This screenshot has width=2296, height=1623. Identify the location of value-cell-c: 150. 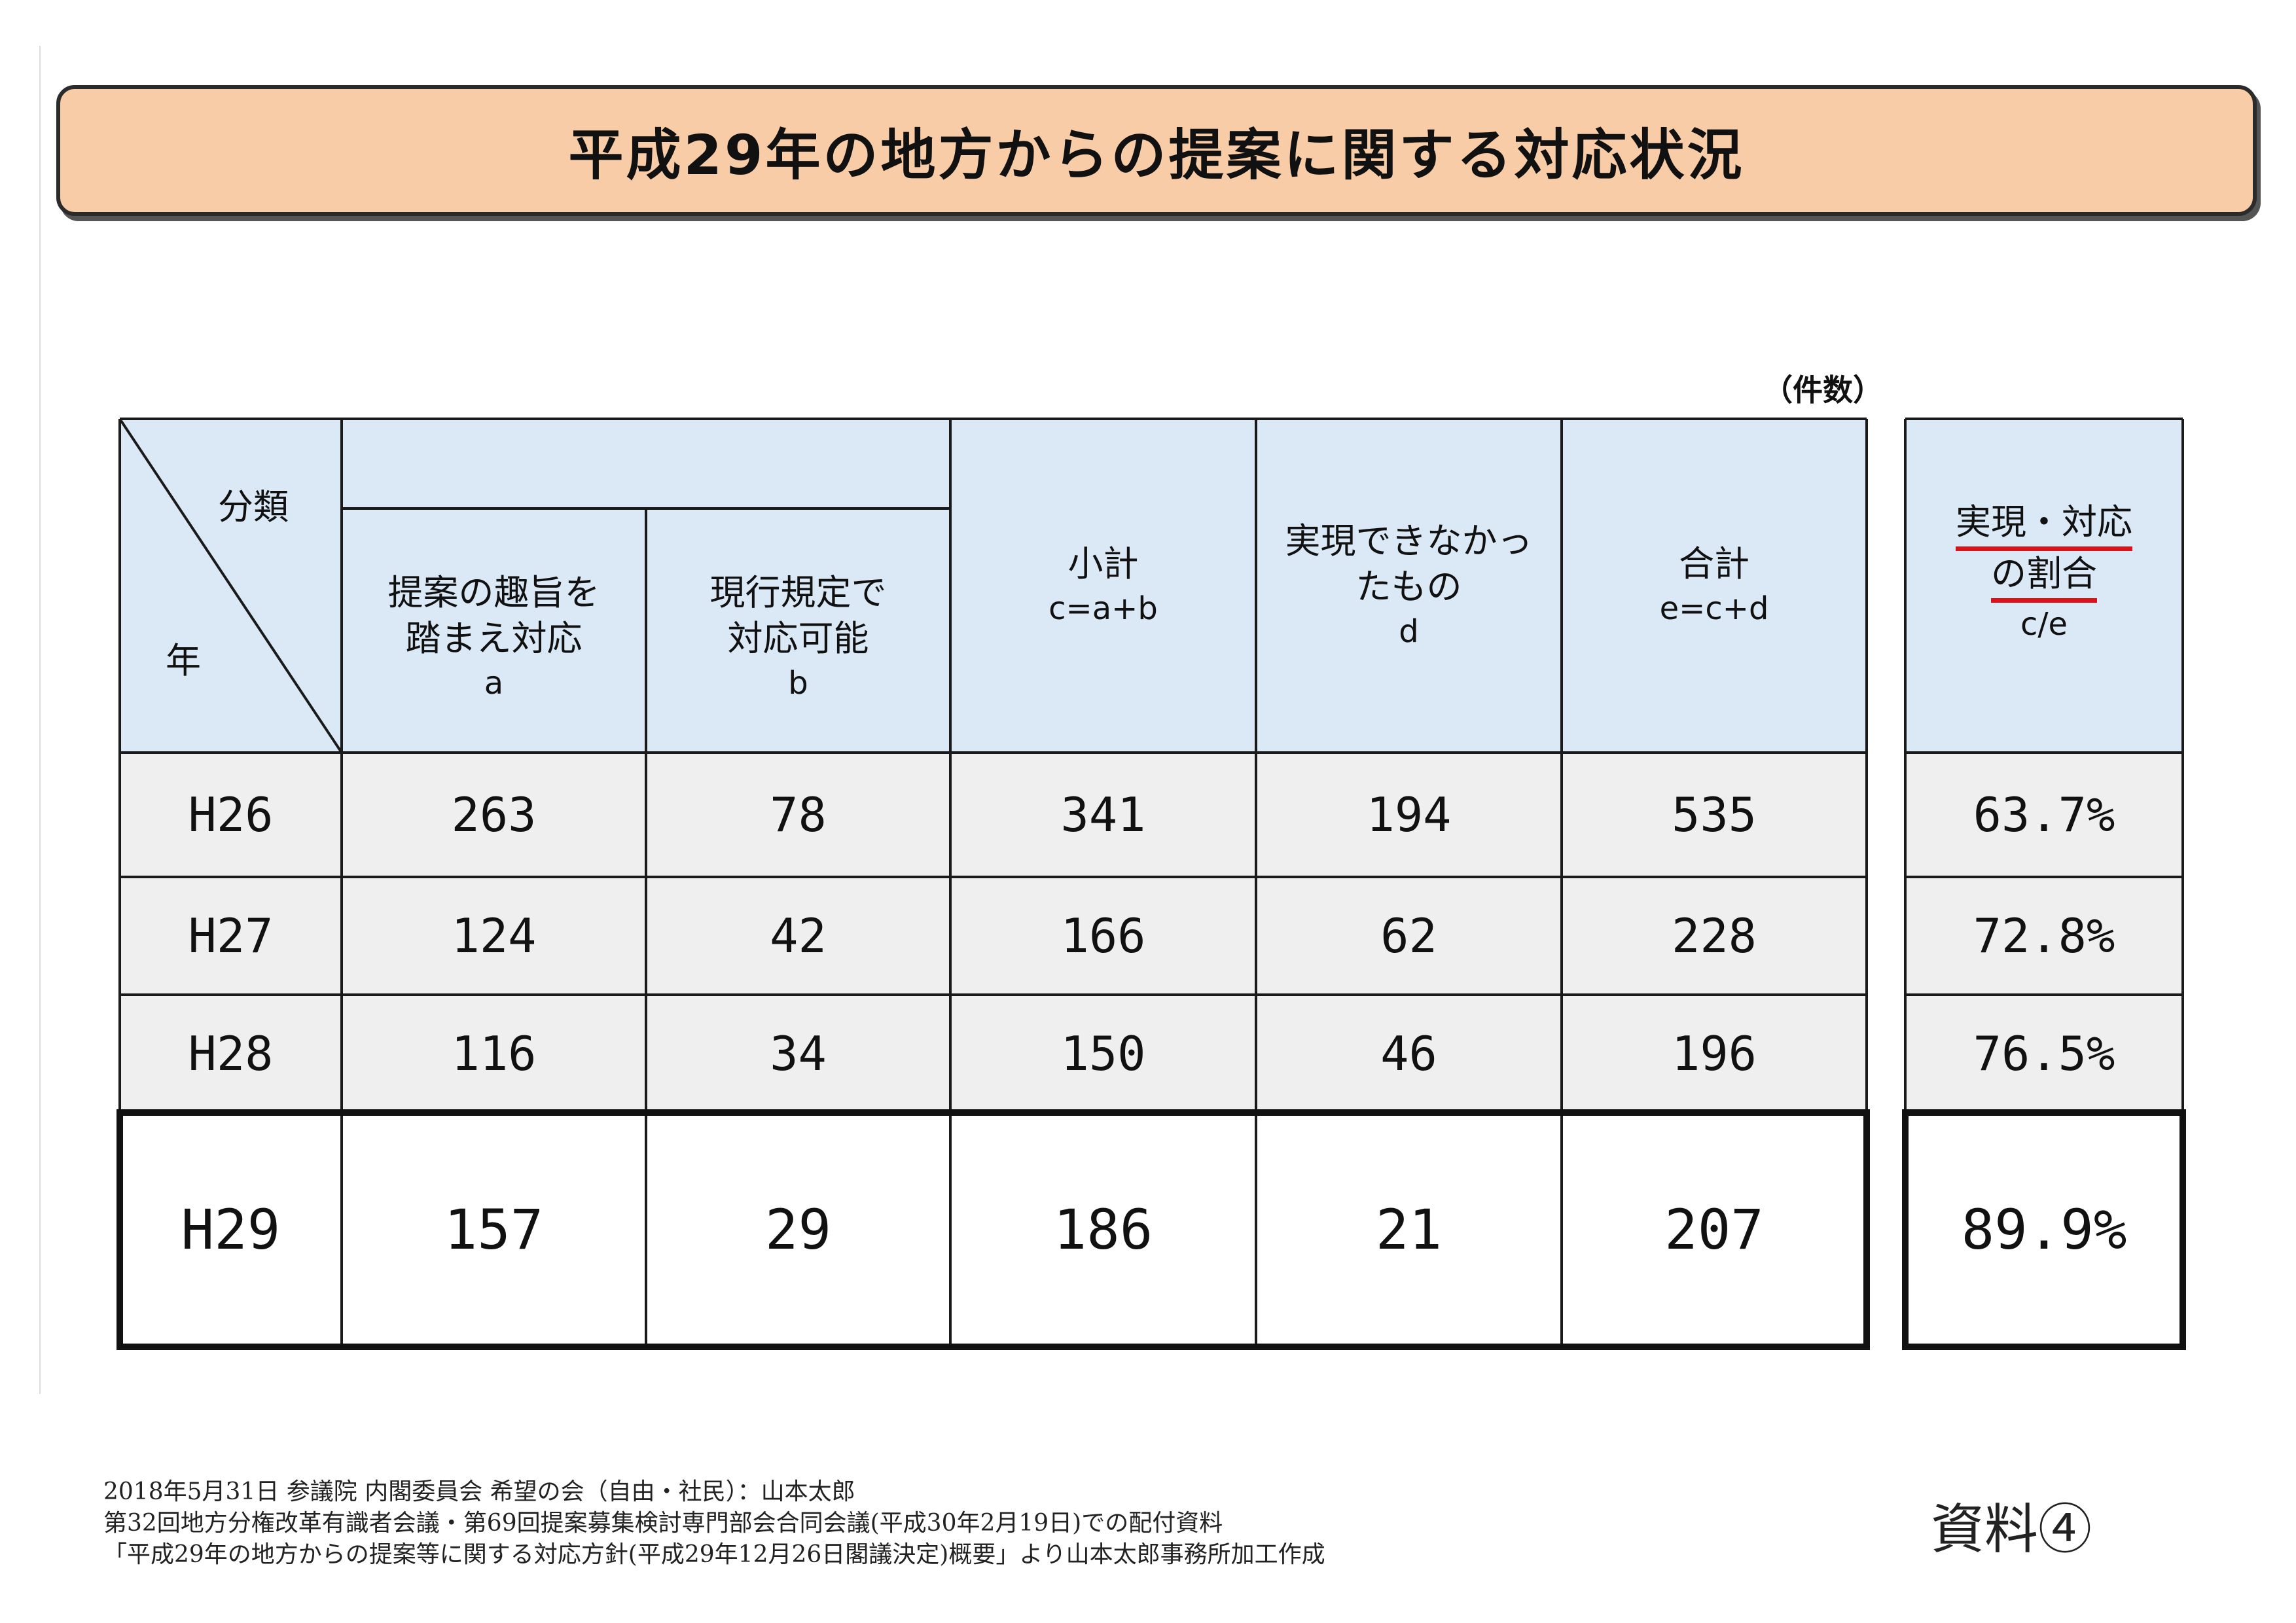
(1103, 1054).